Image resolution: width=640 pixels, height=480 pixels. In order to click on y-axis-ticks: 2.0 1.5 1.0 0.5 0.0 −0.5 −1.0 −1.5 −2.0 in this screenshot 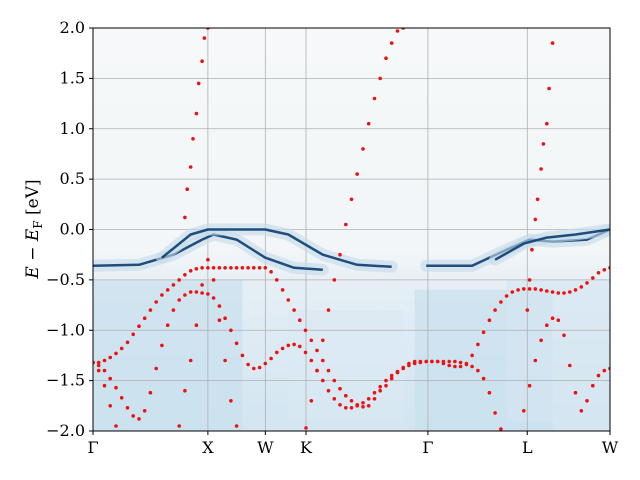, I will do `click(69, 229)`.